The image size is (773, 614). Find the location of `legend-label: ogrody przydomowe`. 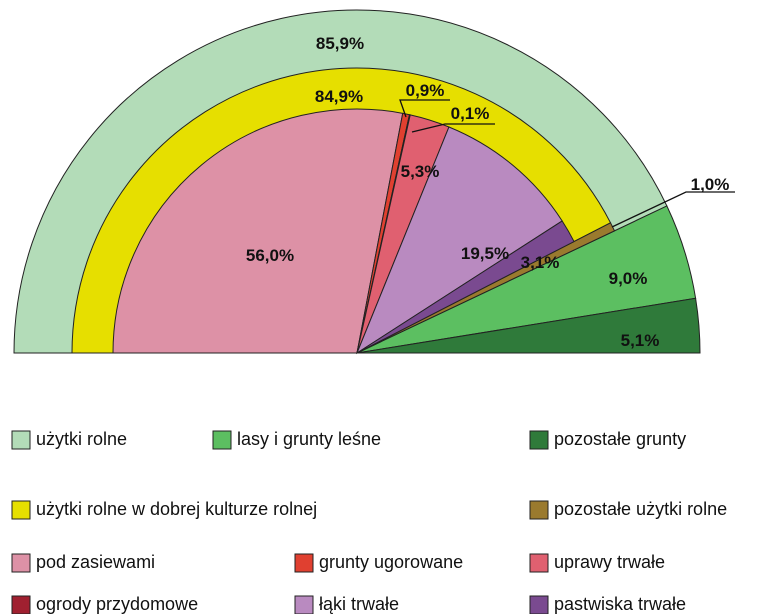

legend-label: ogrody przydomowe is located at coordinates (117, 604).